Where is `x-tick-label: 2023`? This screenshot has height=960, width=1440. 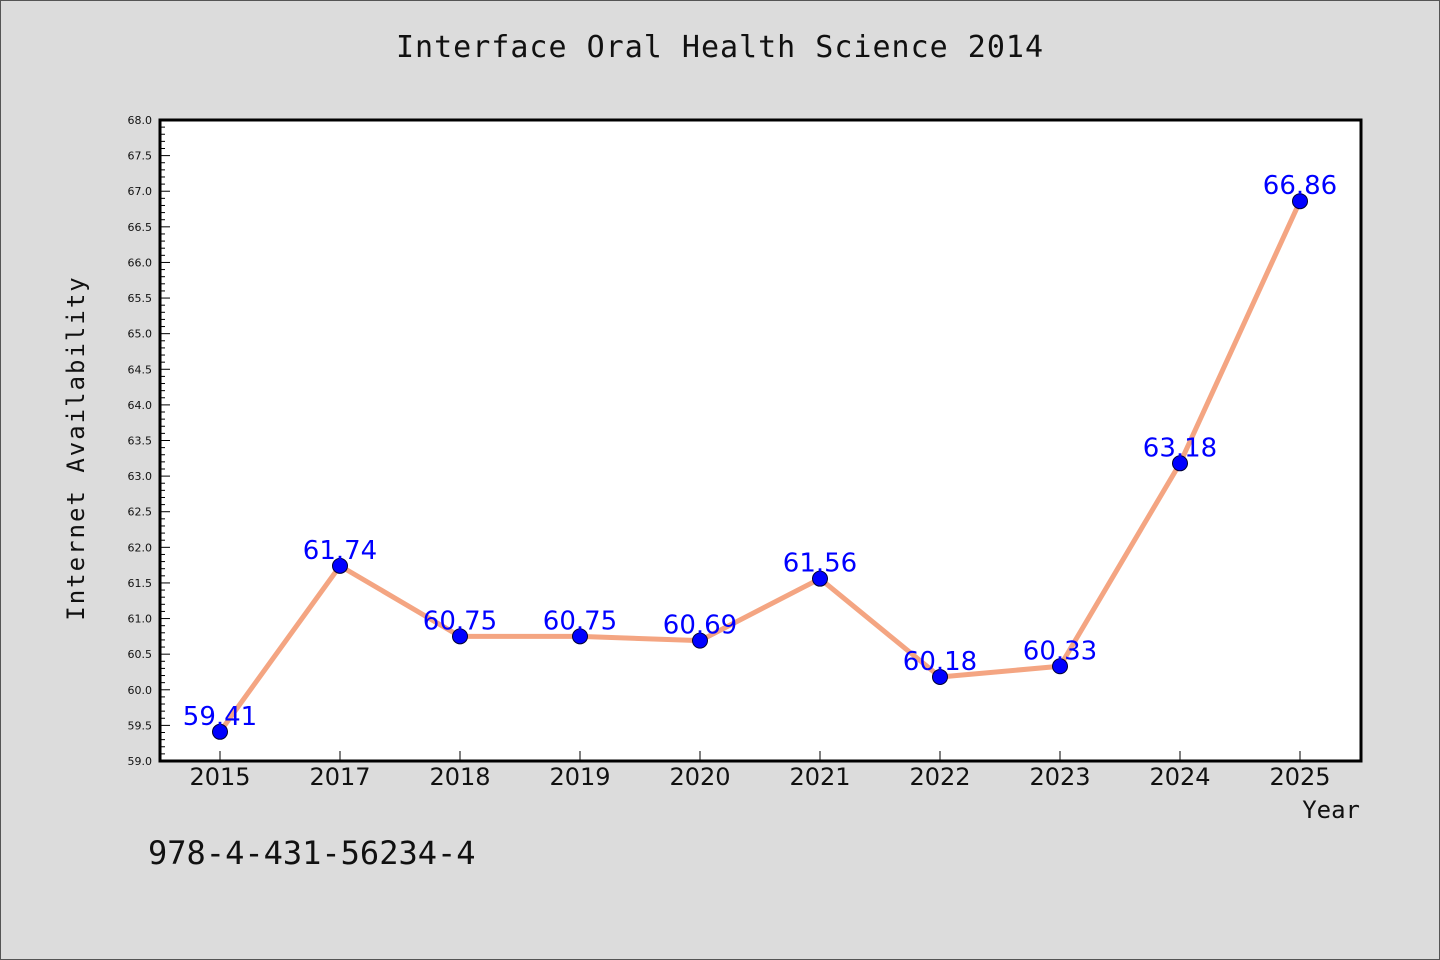 x-tick-label: 2023 is located at coordinates (1059, 777).